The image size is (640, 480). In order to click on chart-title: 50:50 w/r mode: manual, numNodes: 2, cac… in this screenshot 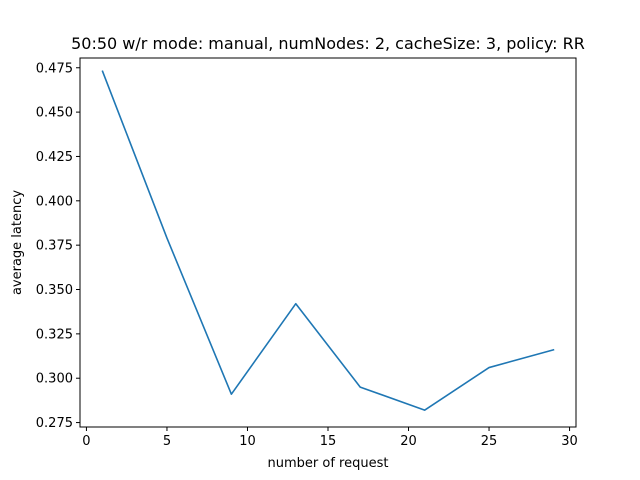, I will do `click(328, 43)`.